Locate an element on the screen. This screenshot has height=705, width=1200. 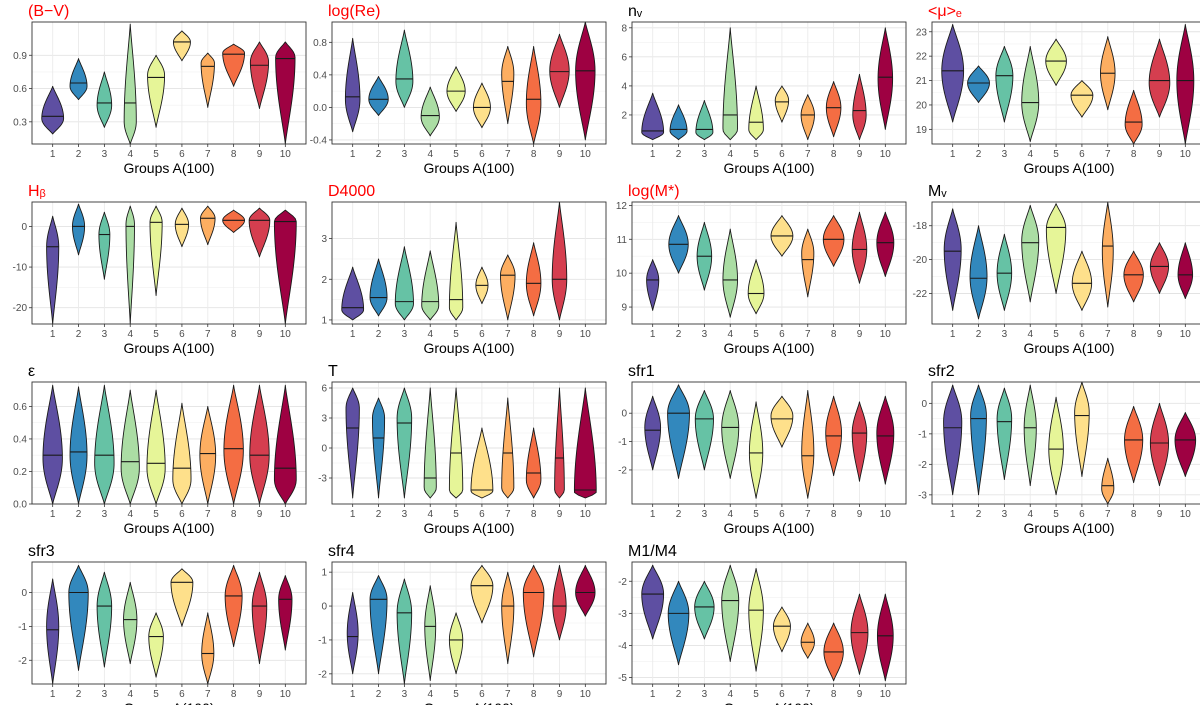
panel-title: sfr3 is located at coordinates (41, 551).